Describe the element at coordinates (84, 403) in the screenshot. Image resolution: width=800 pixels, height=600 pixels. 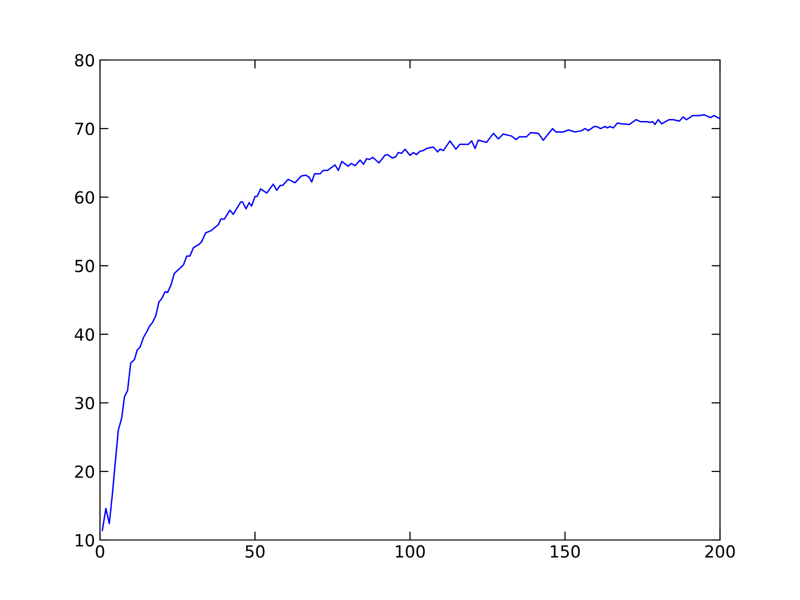
I see `y-tick-label: 30` at that location.